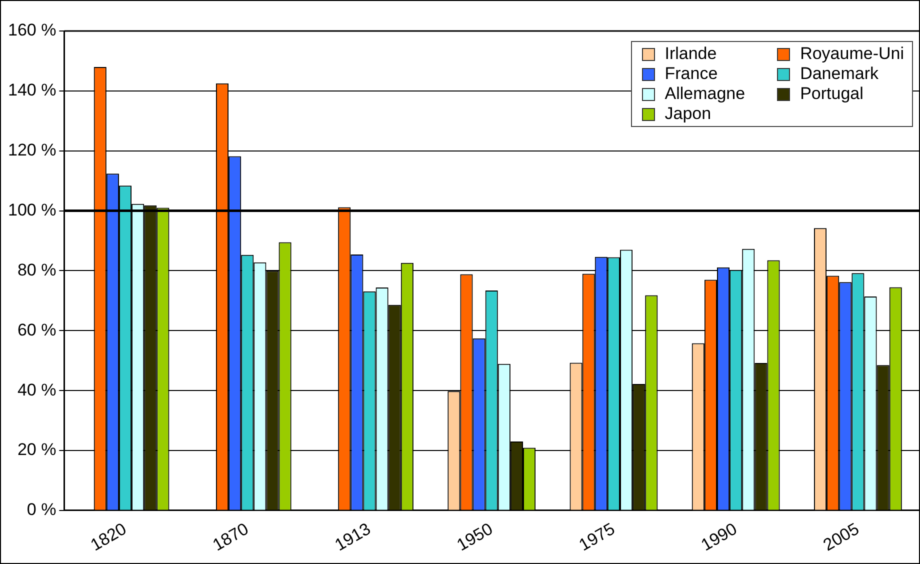  Describe the element at coordinates (32, 30) in the screenshot. I see `y-tick-label: 160 %` at that location.